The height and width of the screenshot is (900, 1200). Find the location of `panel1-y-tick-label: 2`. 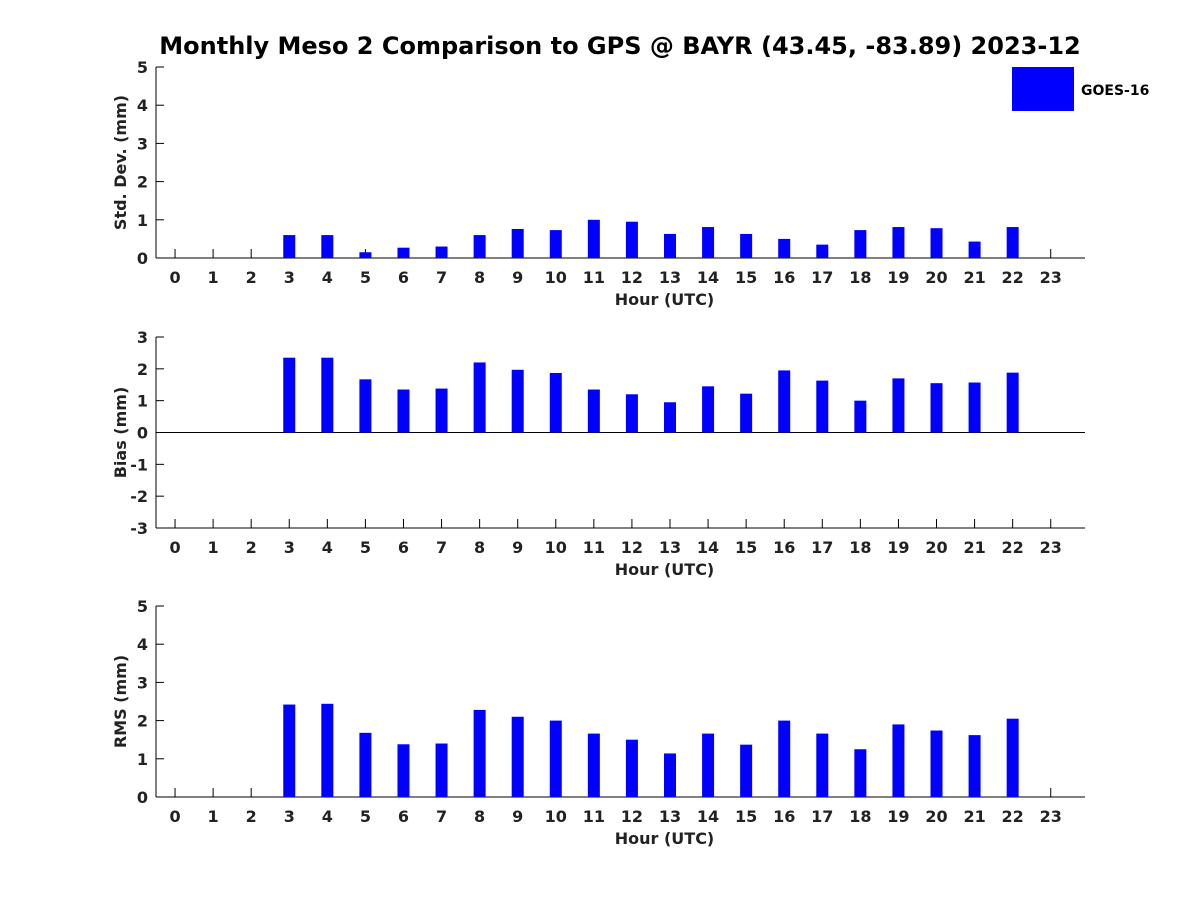

panel1-y-tick-label: 2 is located at coordinates (142, 369).